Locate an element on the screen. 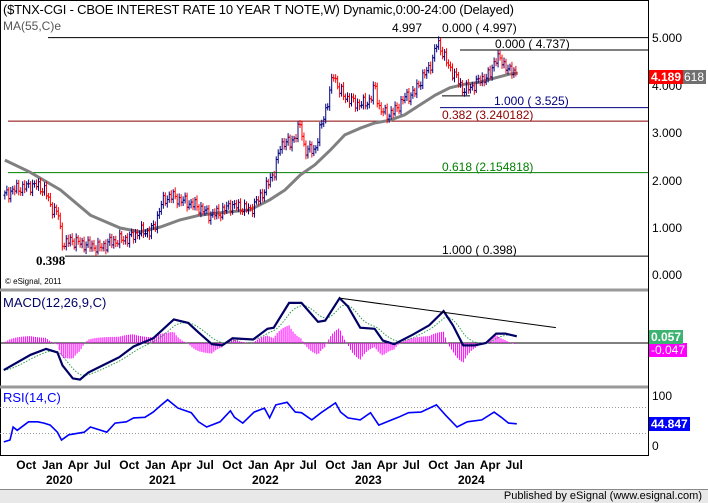 This screenshot has width=708, height=503. fib-low-label: 1.000 ( 0.398) is located at coordinates (479, 250).